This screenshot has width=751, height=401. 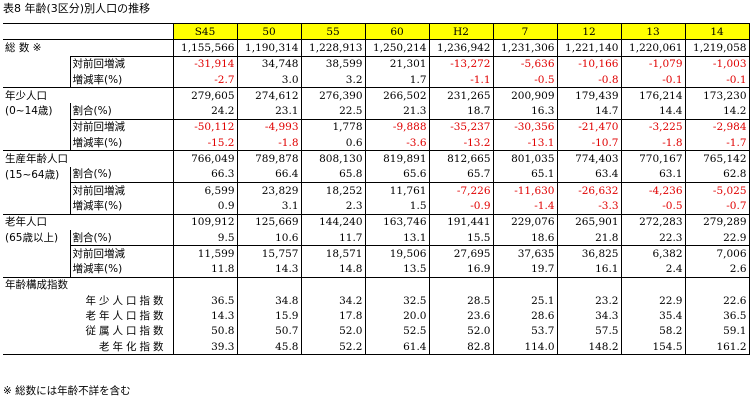 I want to click on table-cell: -13,272, so click(x=460, y=63).